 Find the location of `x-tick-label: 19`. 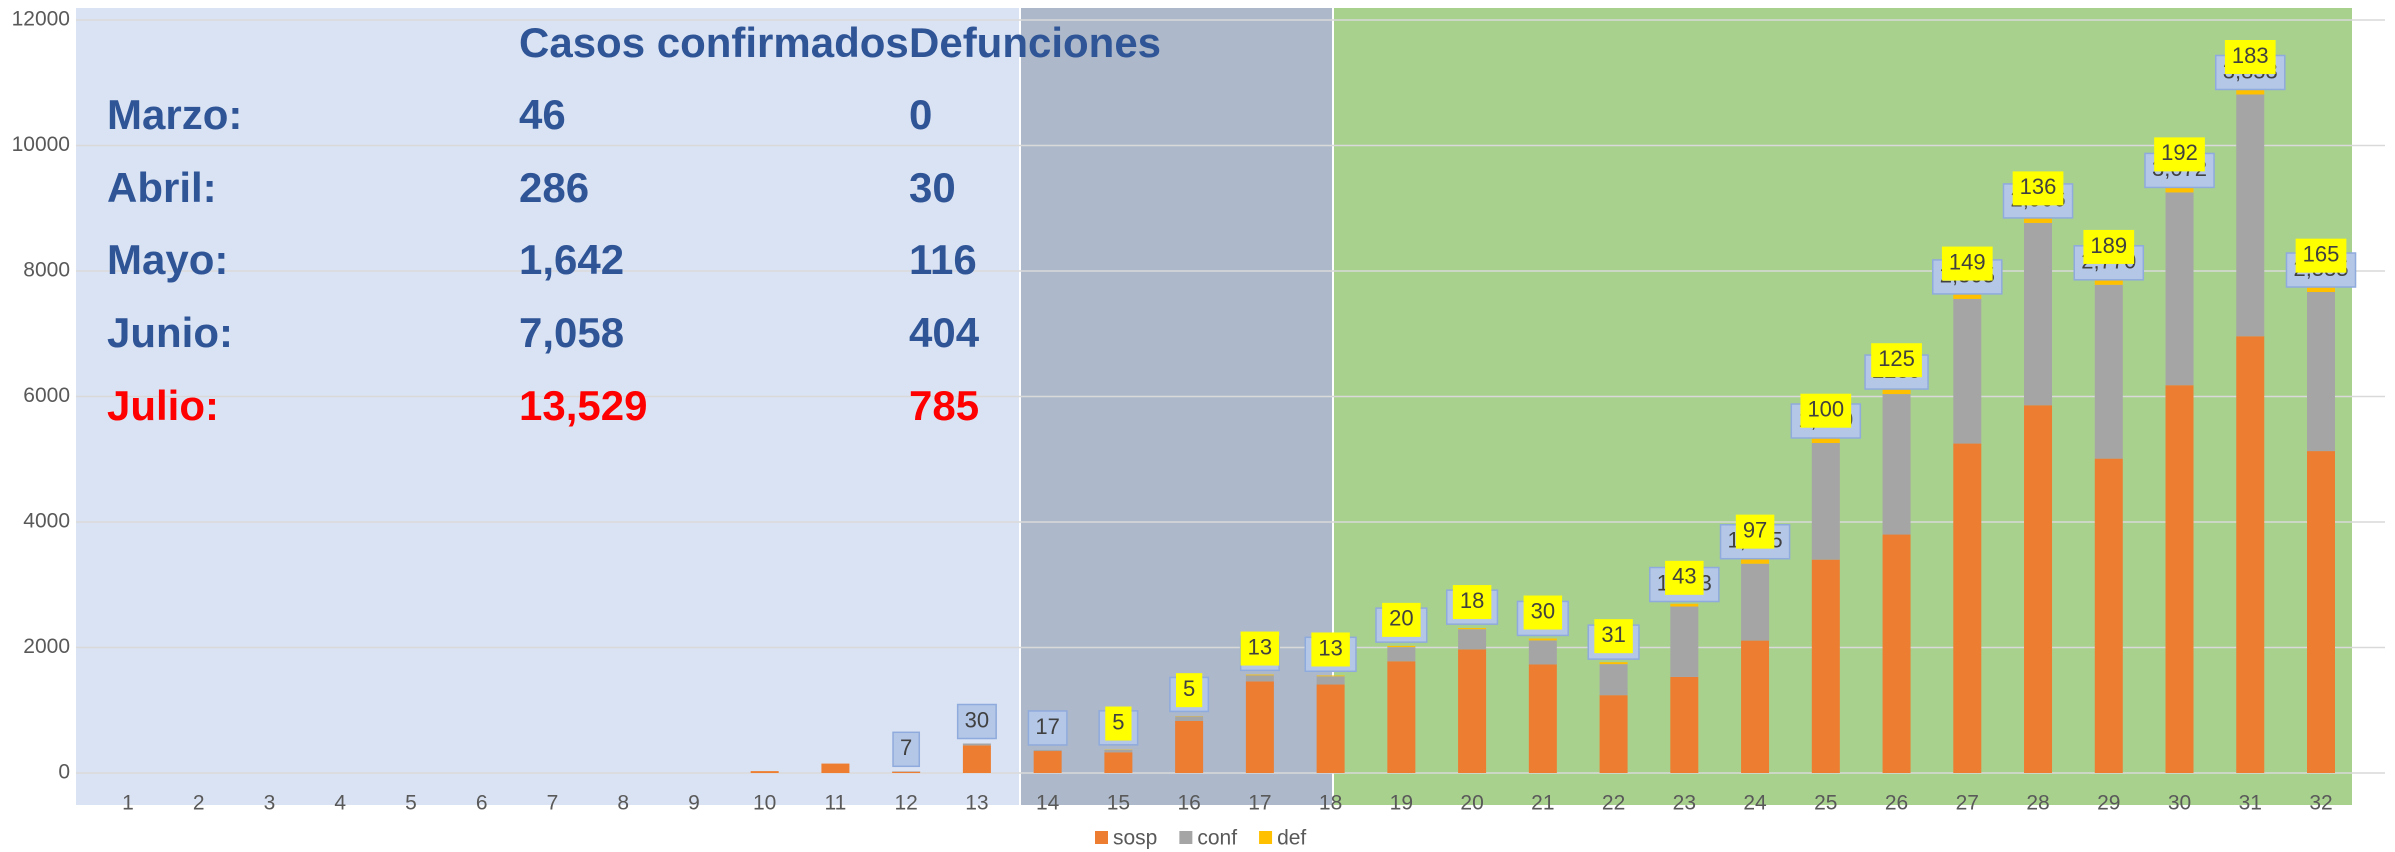

x-tick-label: 19 is located at coordinates (1401, 803).